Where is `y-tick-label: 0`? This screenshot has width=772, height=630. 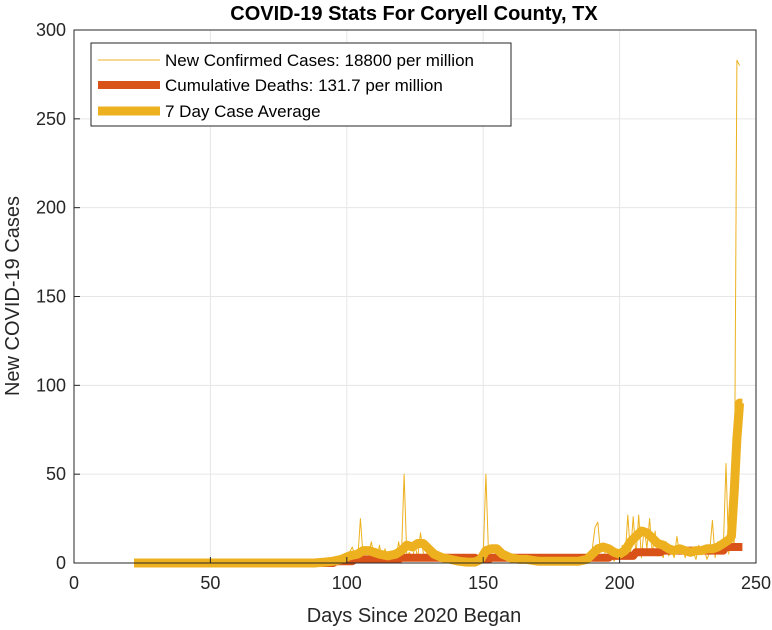
y-tick-label: 0 is located at coordinates (61, 563).